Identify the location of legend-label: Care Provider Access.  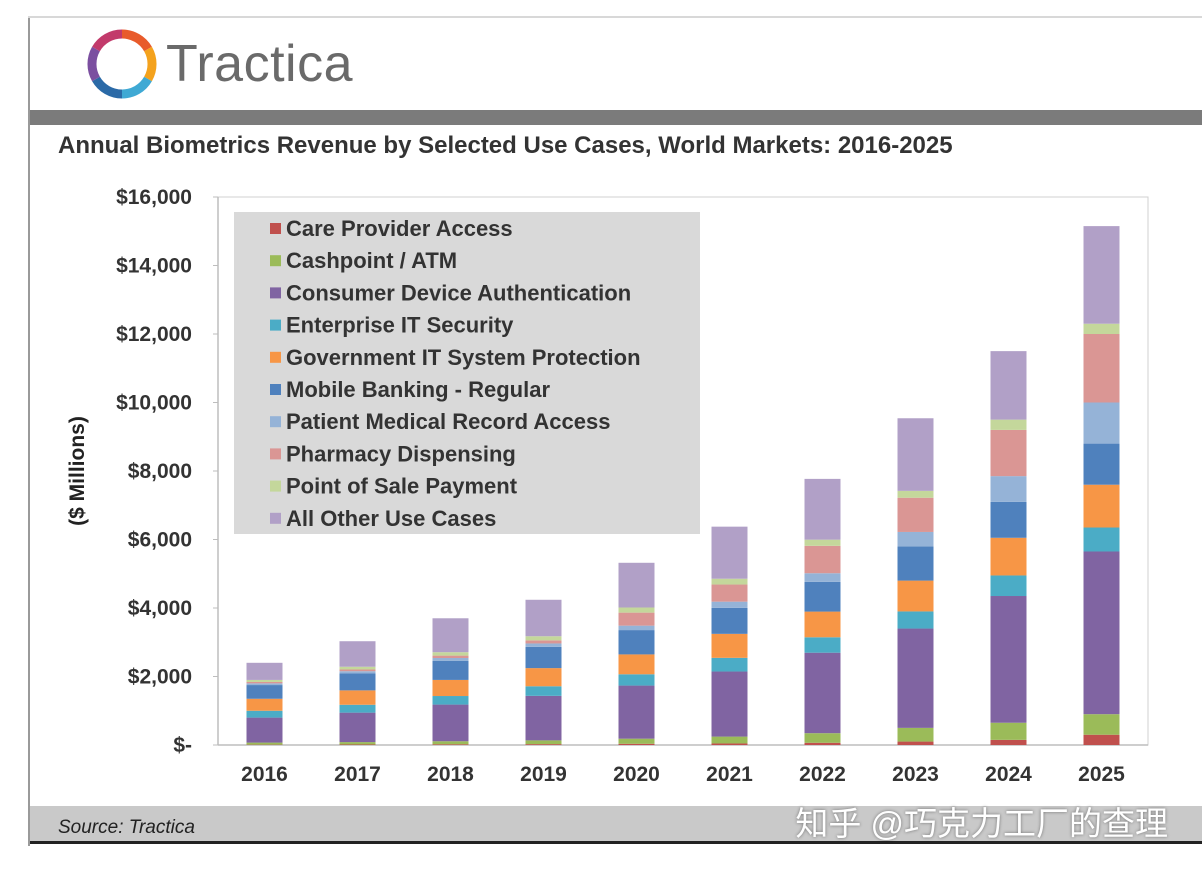
(399, 228).